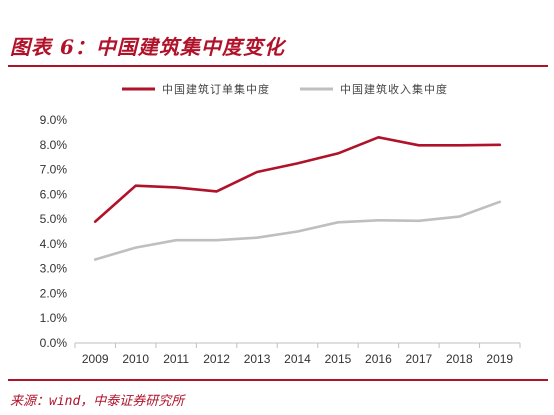 The image size is (554, 415). What do you see at coordinates (278, 66) in the screenshot?
I see `title-underline` at bounding box center [278, 66].